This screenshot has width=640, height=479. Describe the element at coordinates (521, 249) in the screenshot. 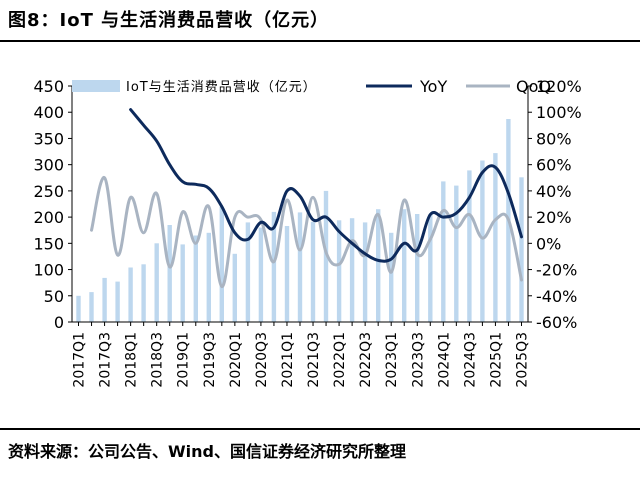

I see `bar-2025Q3` at that location.